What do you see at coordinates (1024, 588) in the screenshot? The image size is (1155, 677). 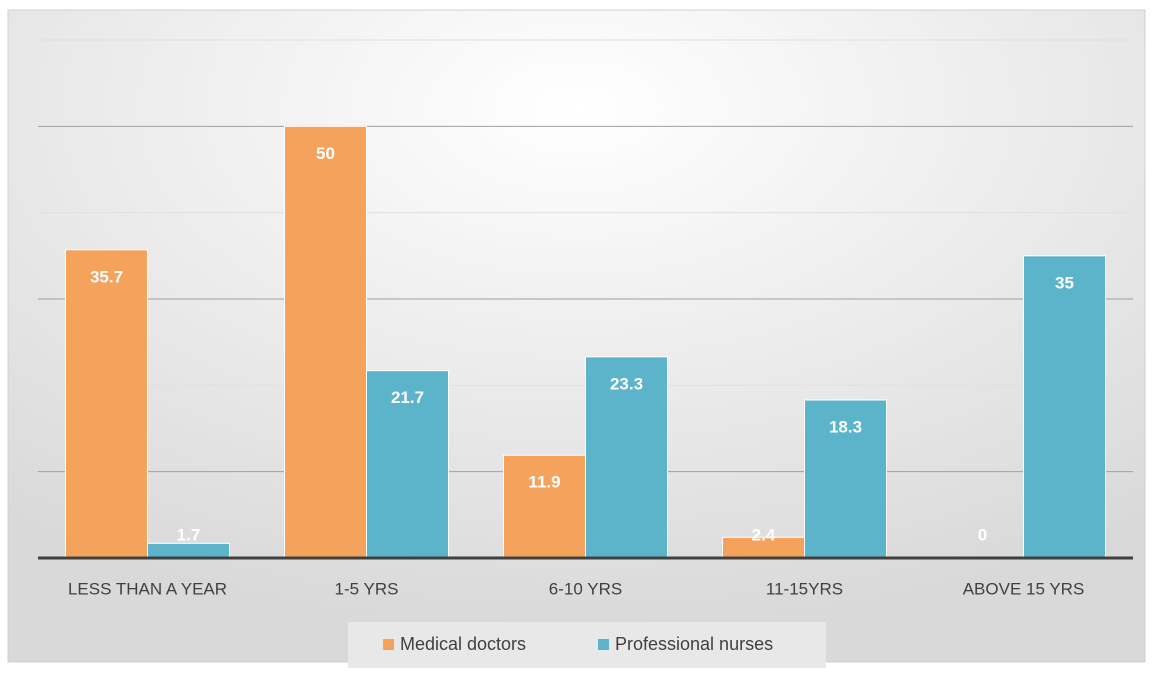 I see `x-tick-label: ABOVE 15 YRS` at bounding box center [1024, 588].